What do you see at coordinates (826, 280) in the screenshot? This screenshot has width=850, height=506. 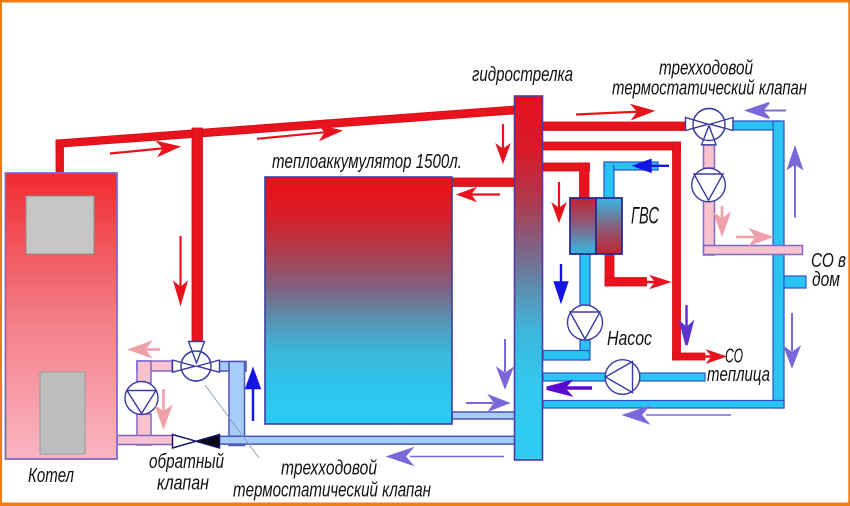 I see `svg-text: дом` at bounding box center [826, 280].